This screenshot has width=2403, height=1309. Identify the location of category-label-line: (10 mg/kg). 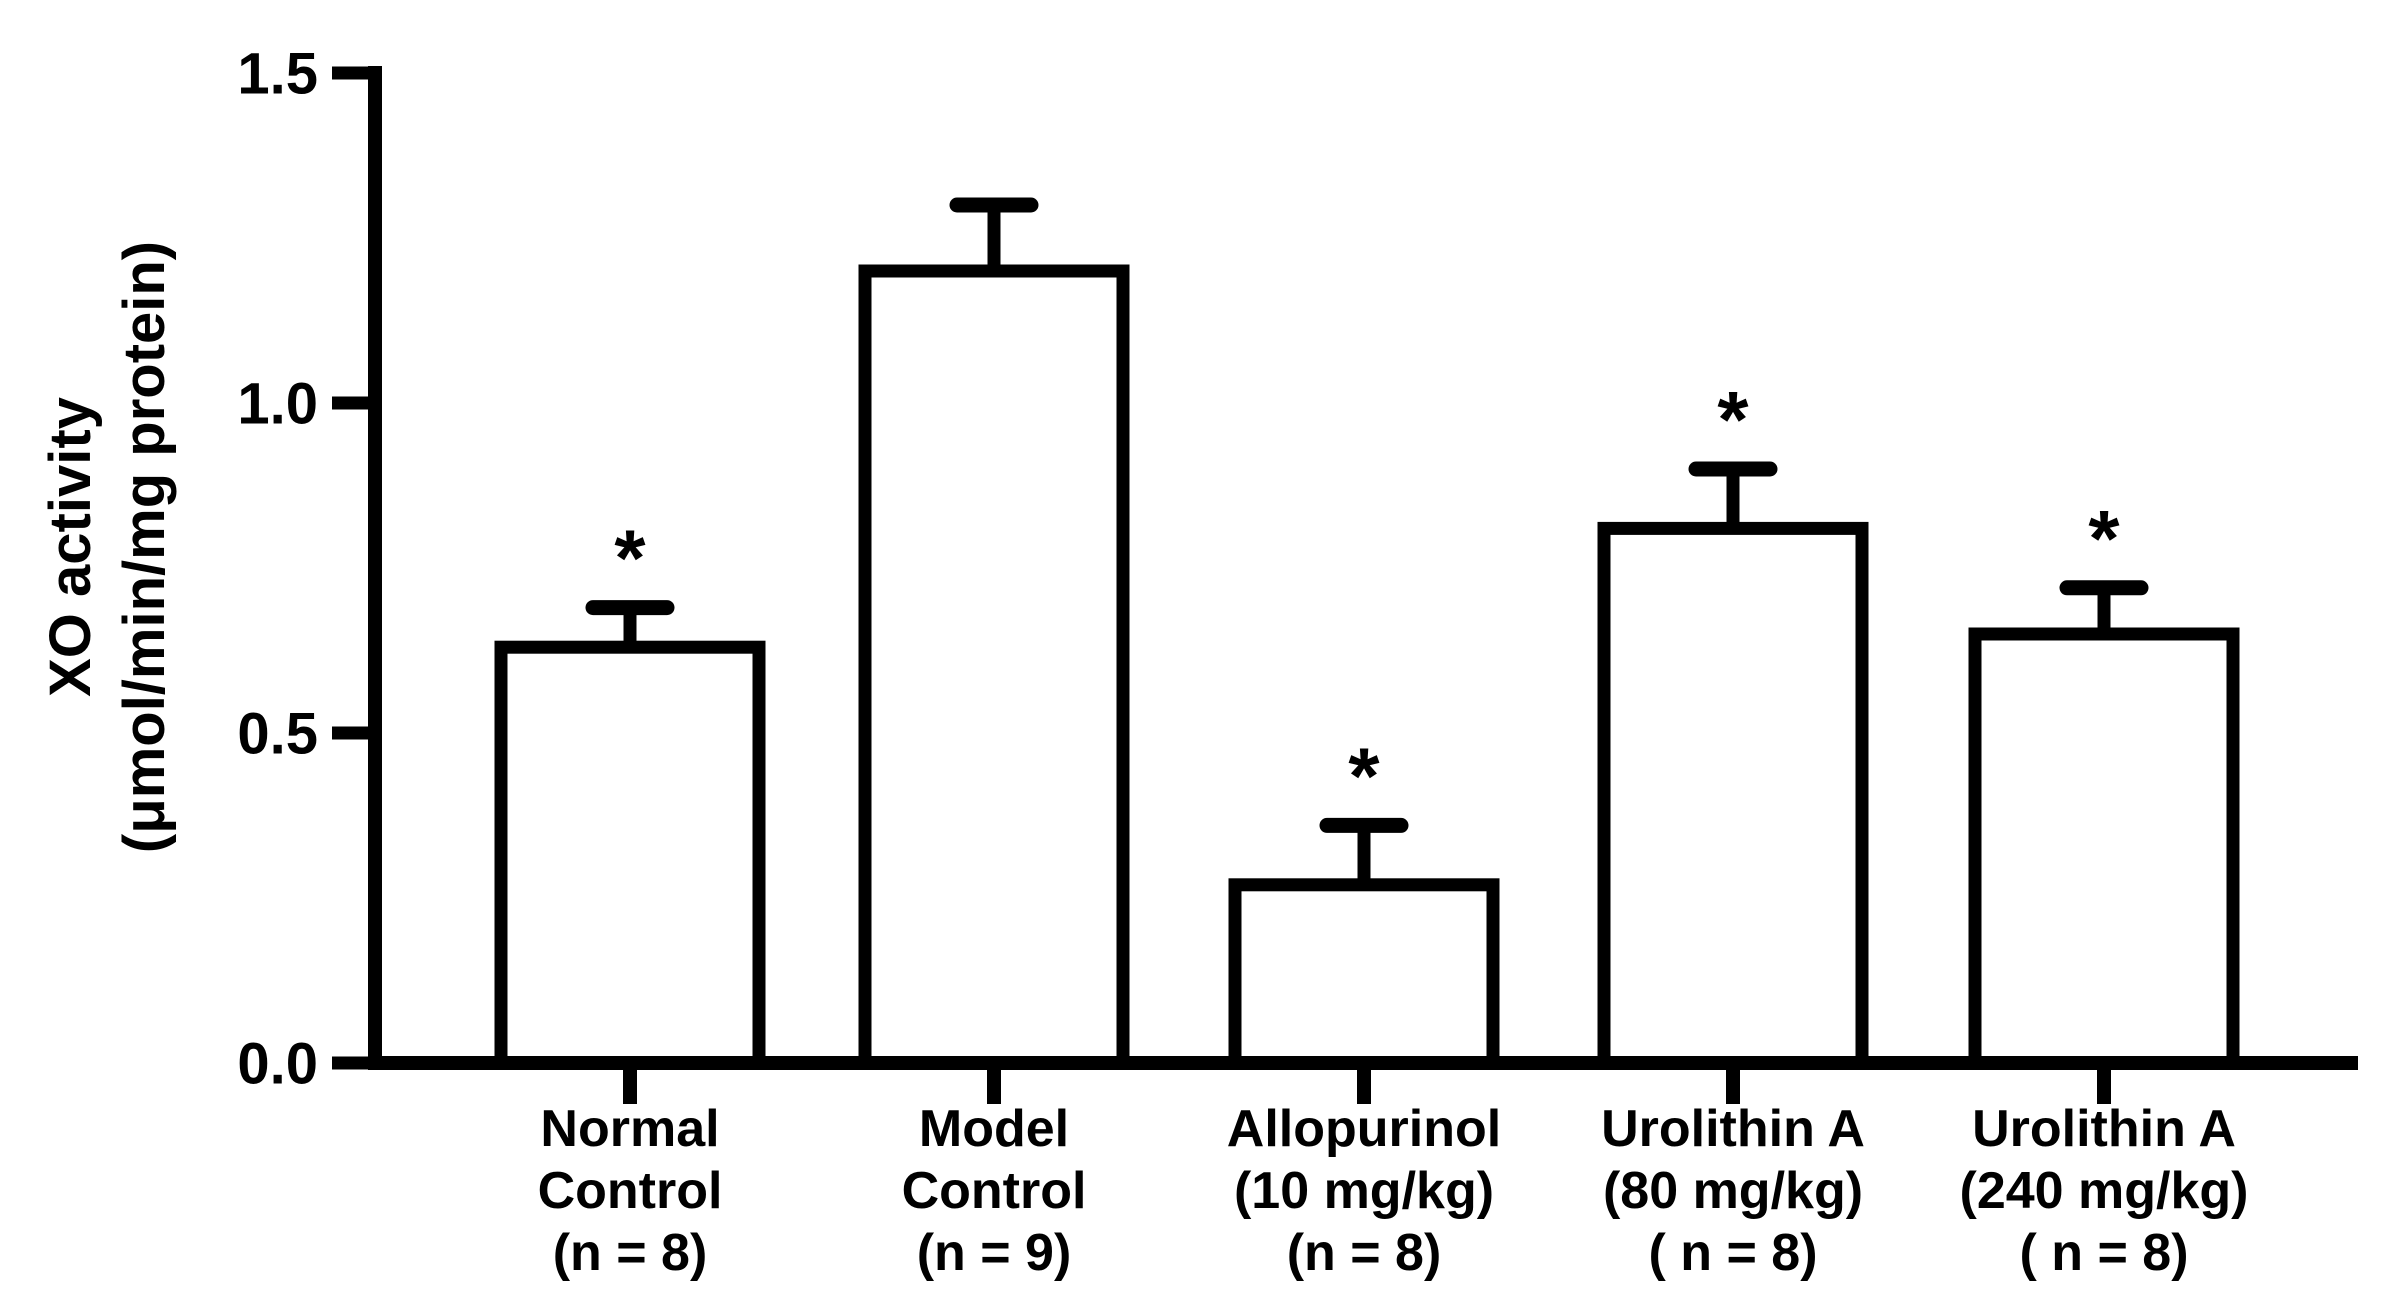
(1364, 1191).